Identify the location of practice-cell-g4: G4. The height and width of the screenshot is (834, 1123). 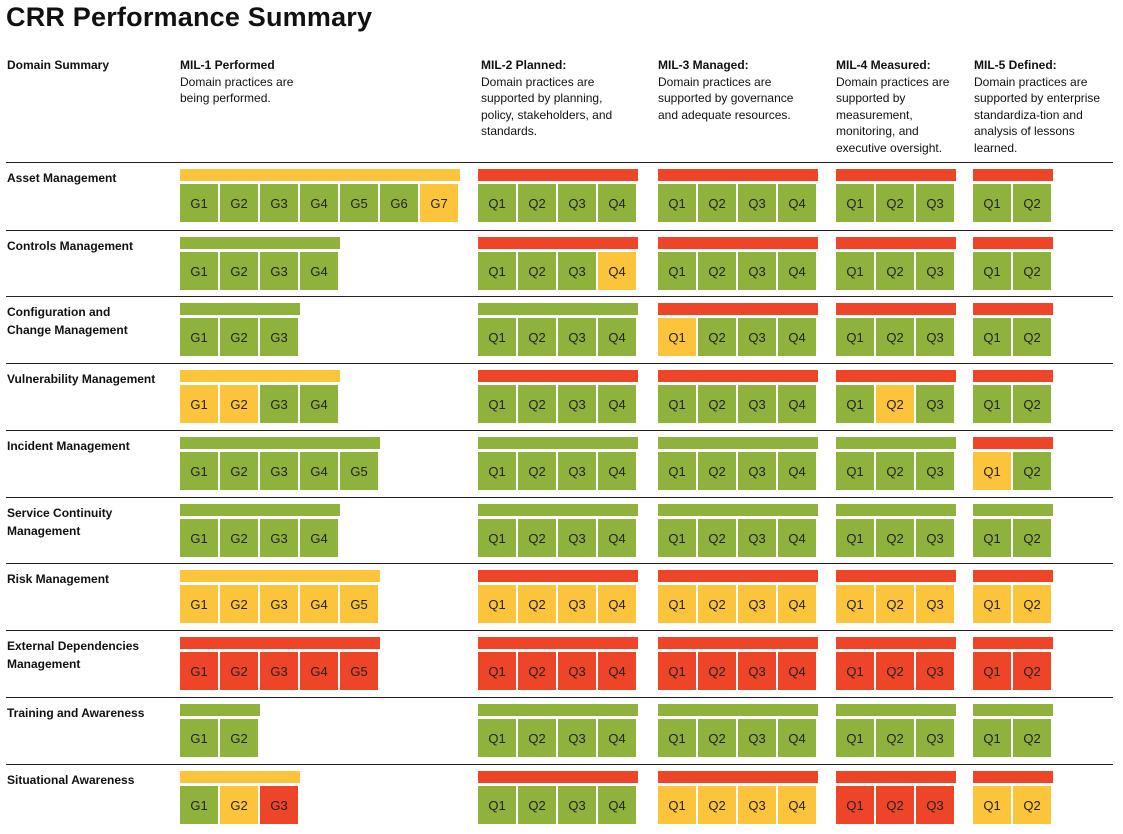
(320, 538).